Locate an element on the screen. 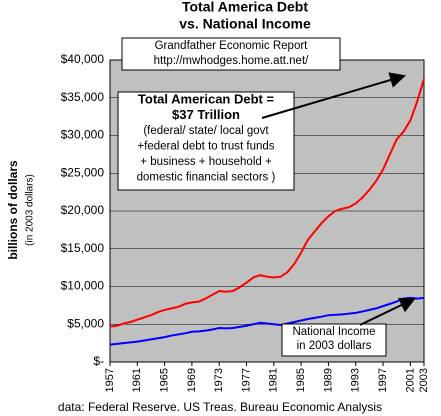  x-tick-label: 1965 is located at coordinates (165, 380).